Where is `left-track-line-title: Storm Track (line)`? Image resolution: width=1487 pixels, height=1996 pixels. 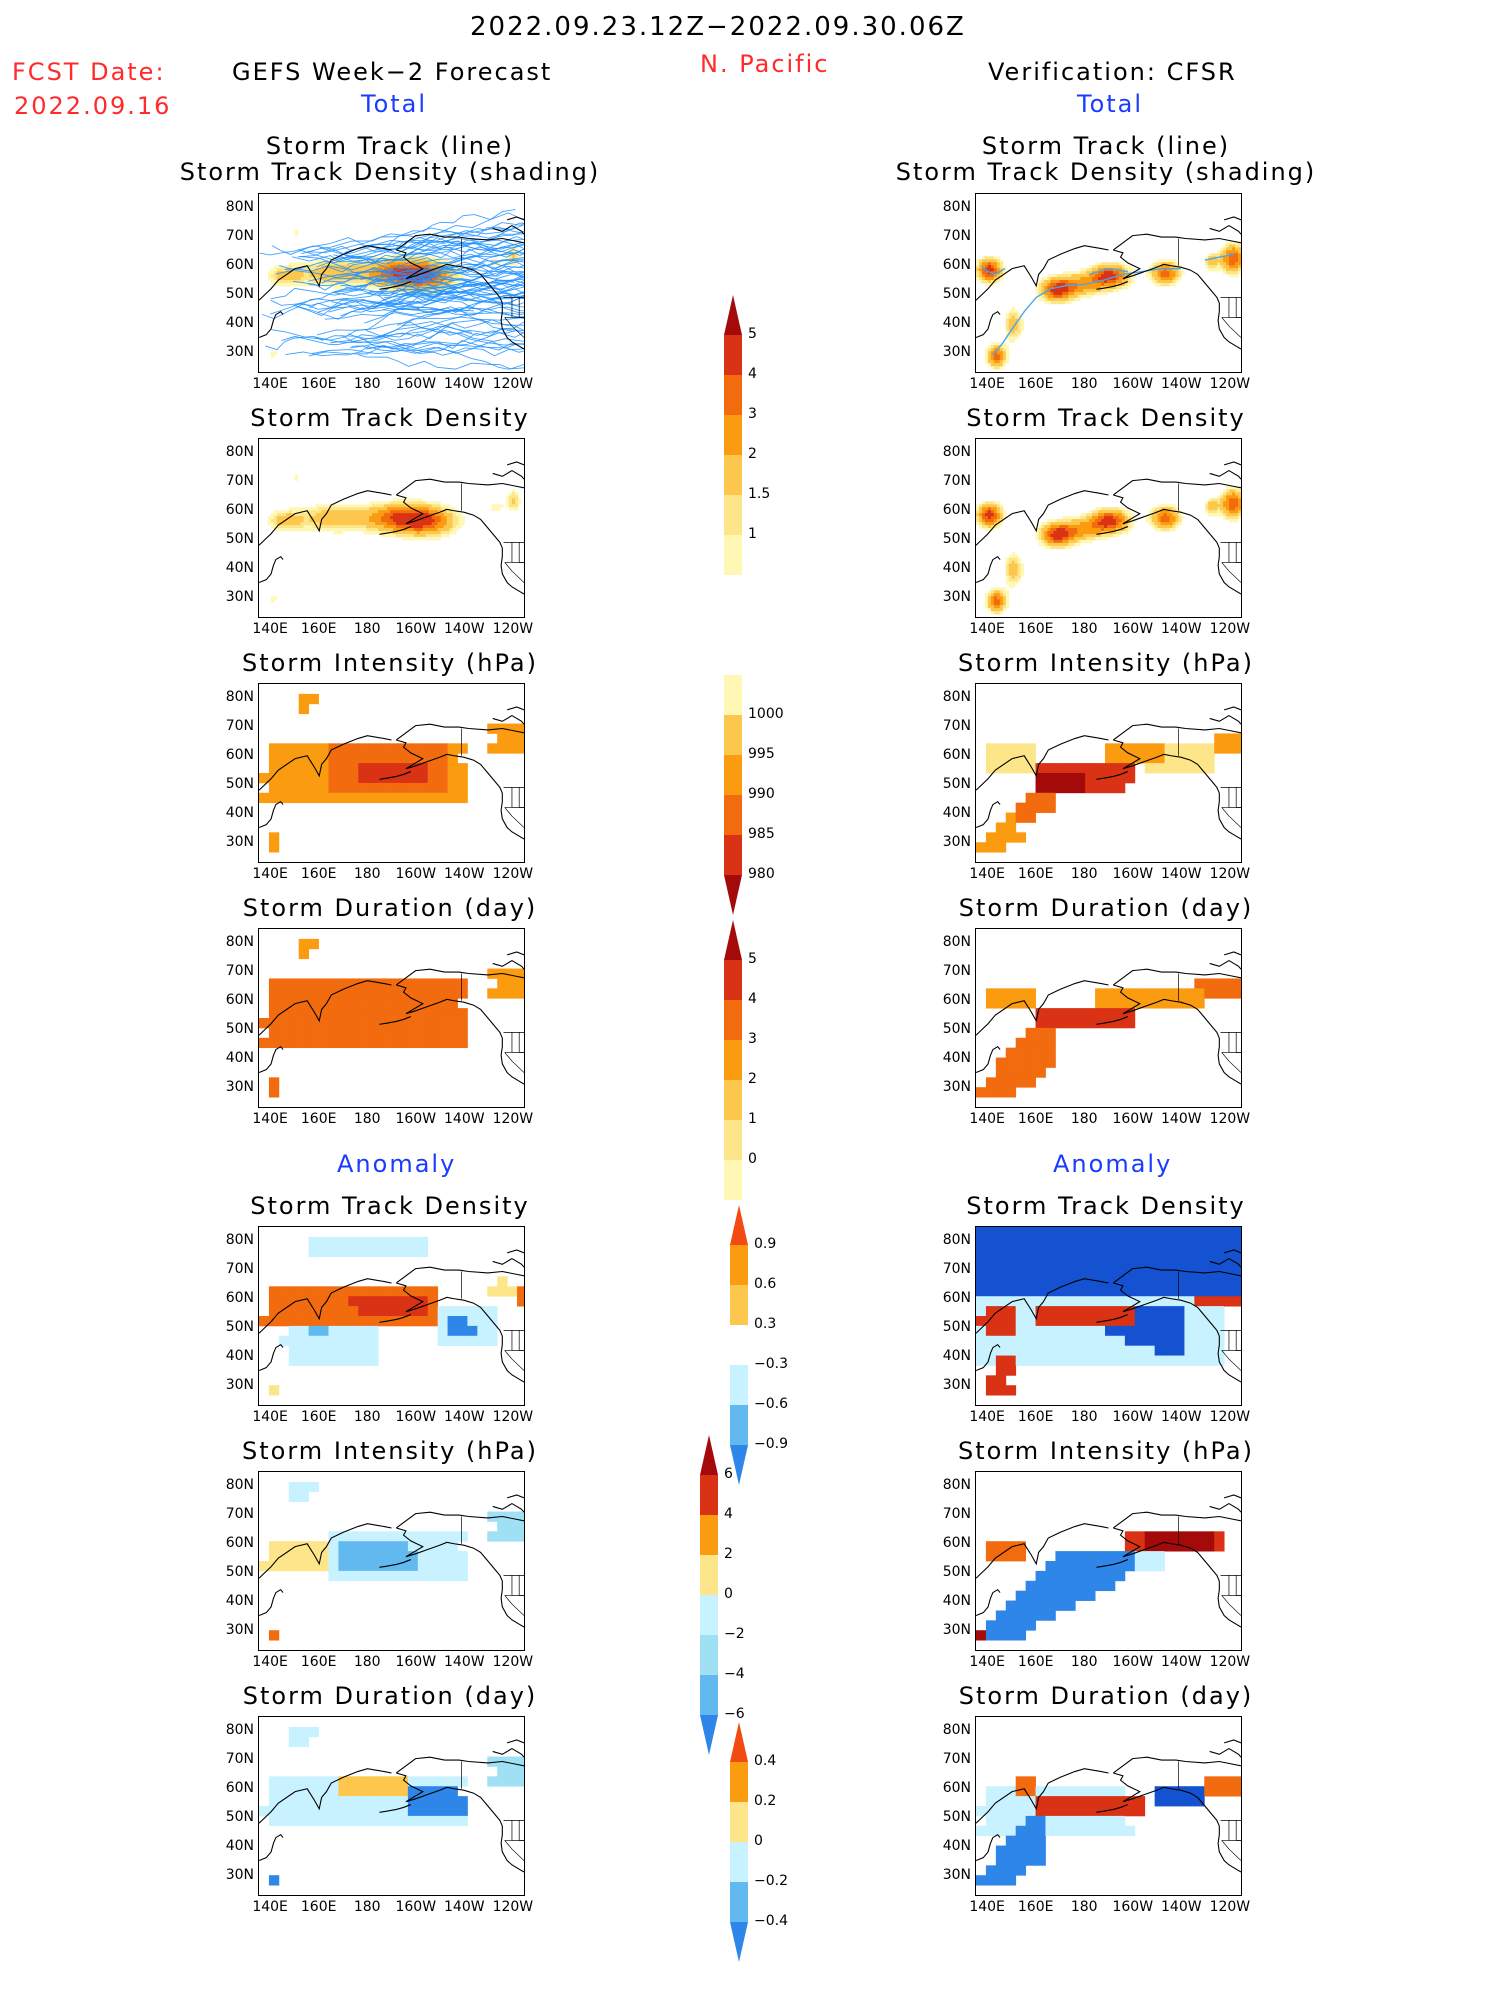 left-track-line-title: Storm Track (line) is located at coordinates (390, 146).